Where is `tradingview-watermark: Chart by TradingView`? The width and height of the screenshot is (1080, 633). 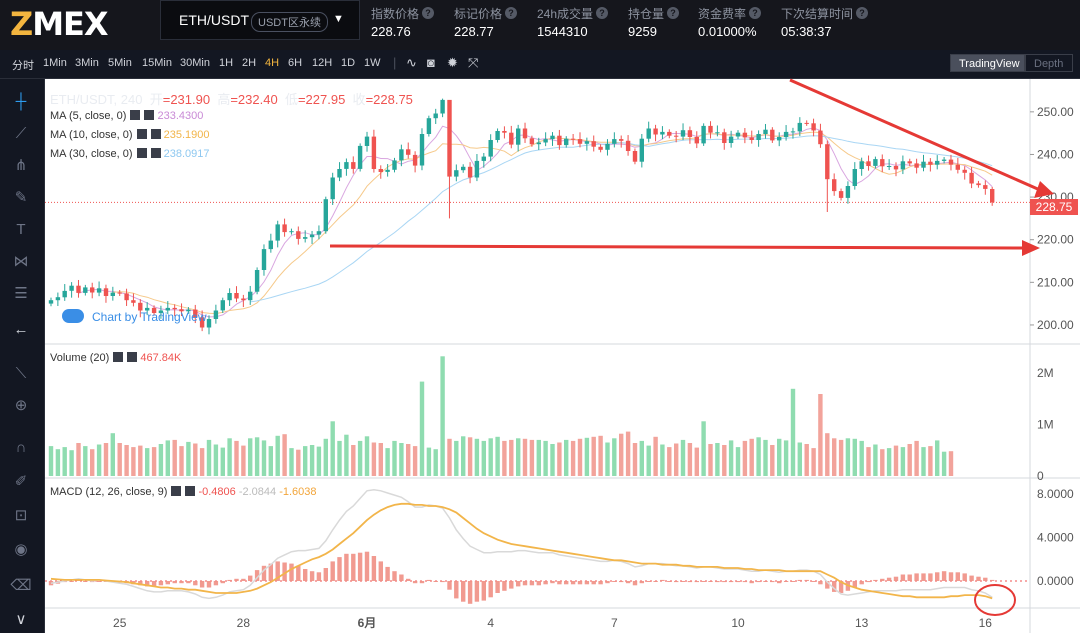 tradingview-watermark: Chart by TradingView is located at coordinates (134, 316).